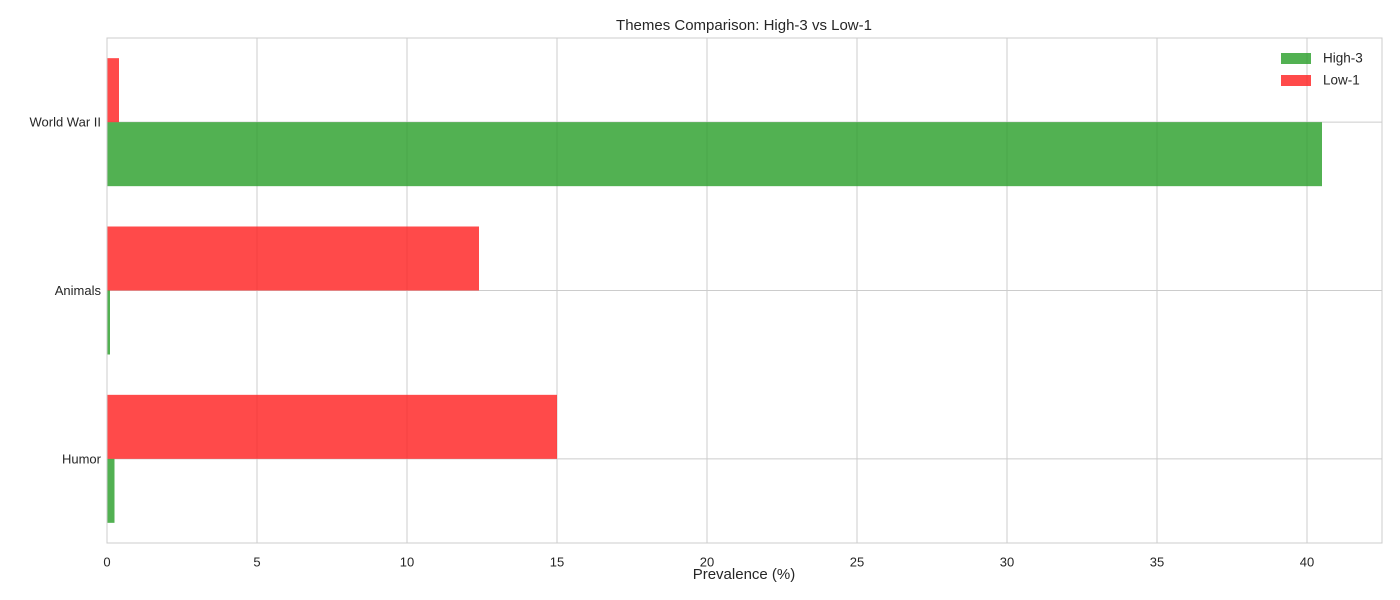 The height and width of the screenshot is (600, 1400). I want to click on x-tick-label: 40, so click(1307, 562).